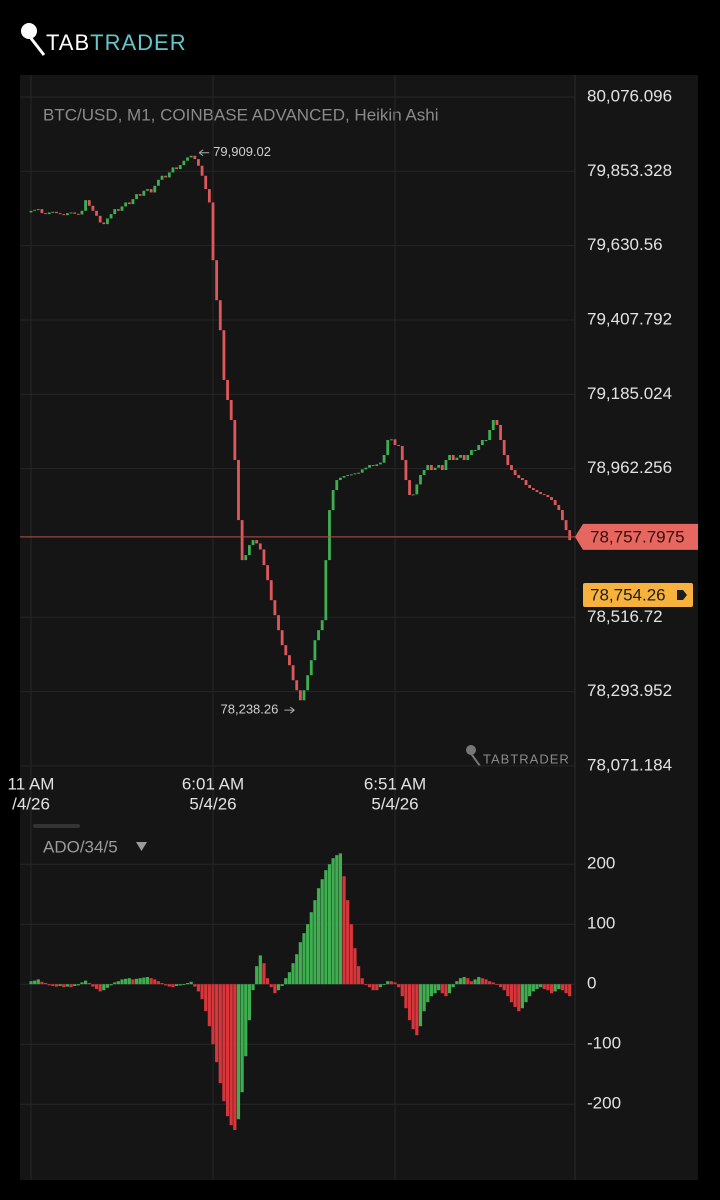  Describe the element at coordinates (629, 467) in the screenshot. I see `y-tick-label: 78,962.256` at that location.